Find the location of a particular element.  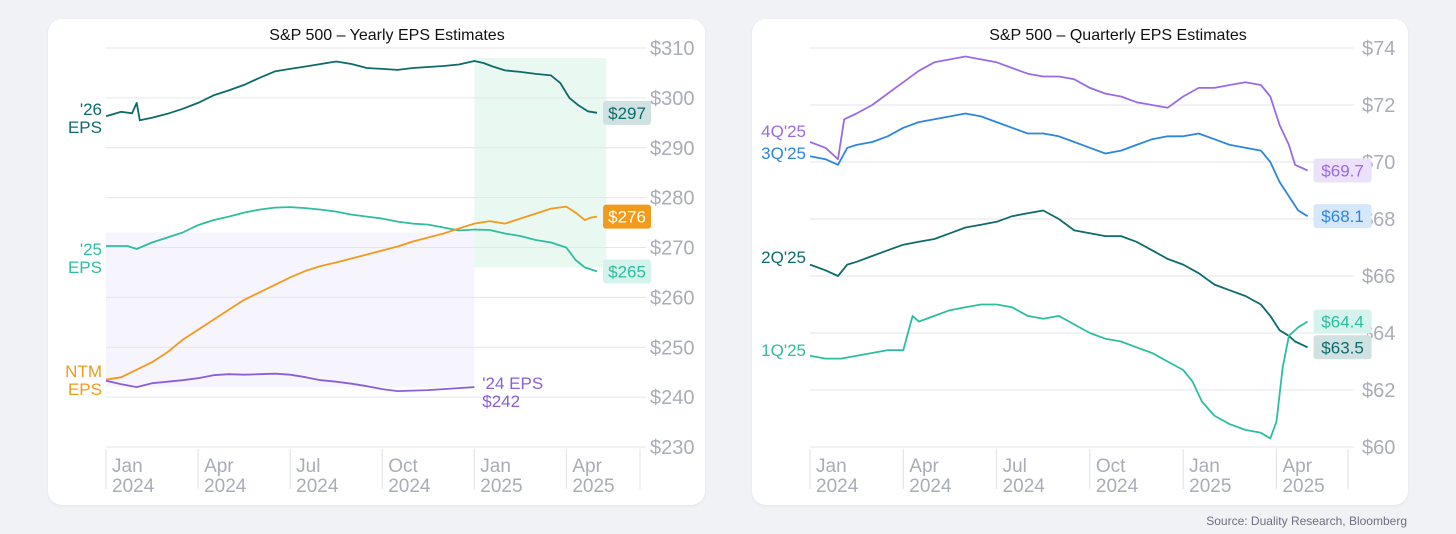

end-value-badge-ntm-eps is located at coordinates (627, 216).